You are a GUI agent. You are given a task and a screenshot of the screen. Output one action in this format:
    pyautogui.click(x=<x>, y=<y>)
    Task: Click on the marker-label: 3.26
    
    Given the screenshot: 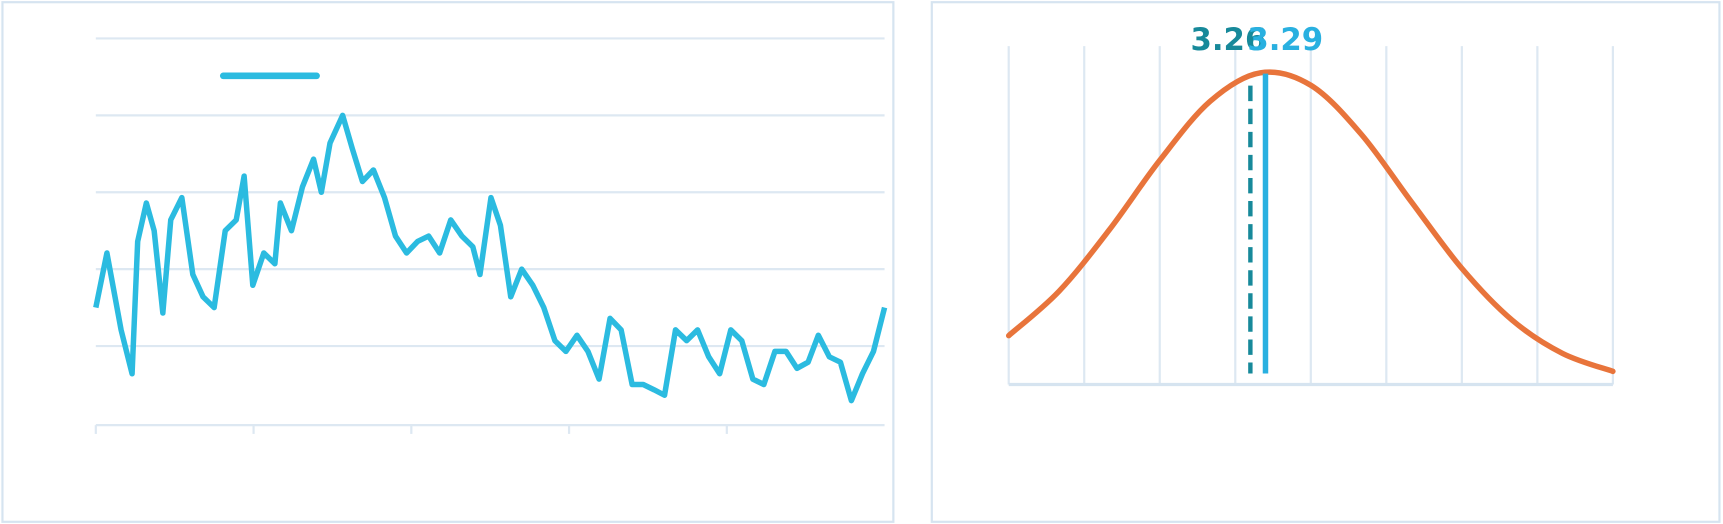 What is the action you would take?
    pyautogui.click(x=1228, y=40)
    